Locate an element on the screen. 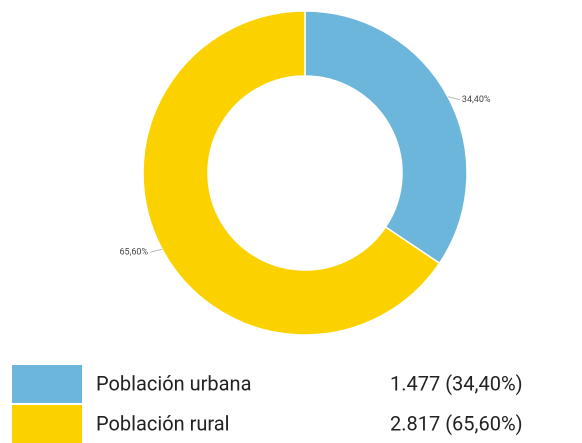 The height and width of the screenshot is (443, 582). legend-label: Población urbana is located at coordinates (173, 383).